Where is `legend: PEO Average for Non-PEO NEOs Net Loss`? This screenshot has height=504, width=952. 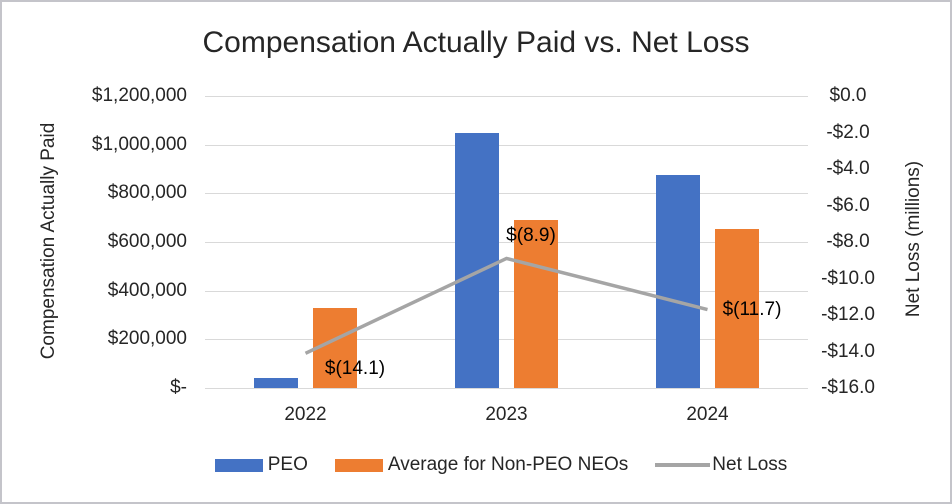 legend: PEO Average for Non-PEO NEOs Net Loss is located at coordinates (488, 465).